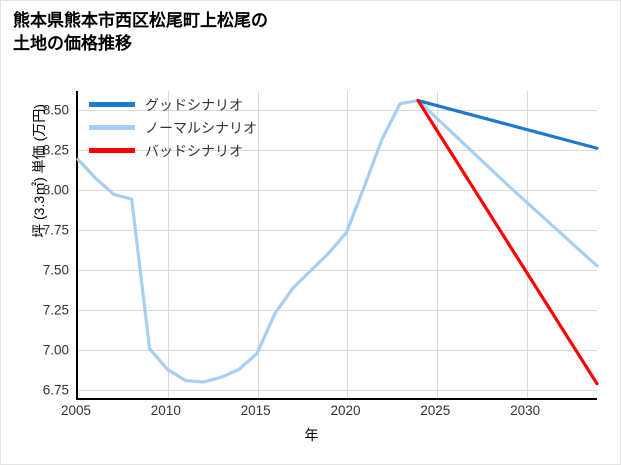 This screenshot has width=621, height=465. I want to click on legend-item: バッドシナリオ, so click(194, 150).